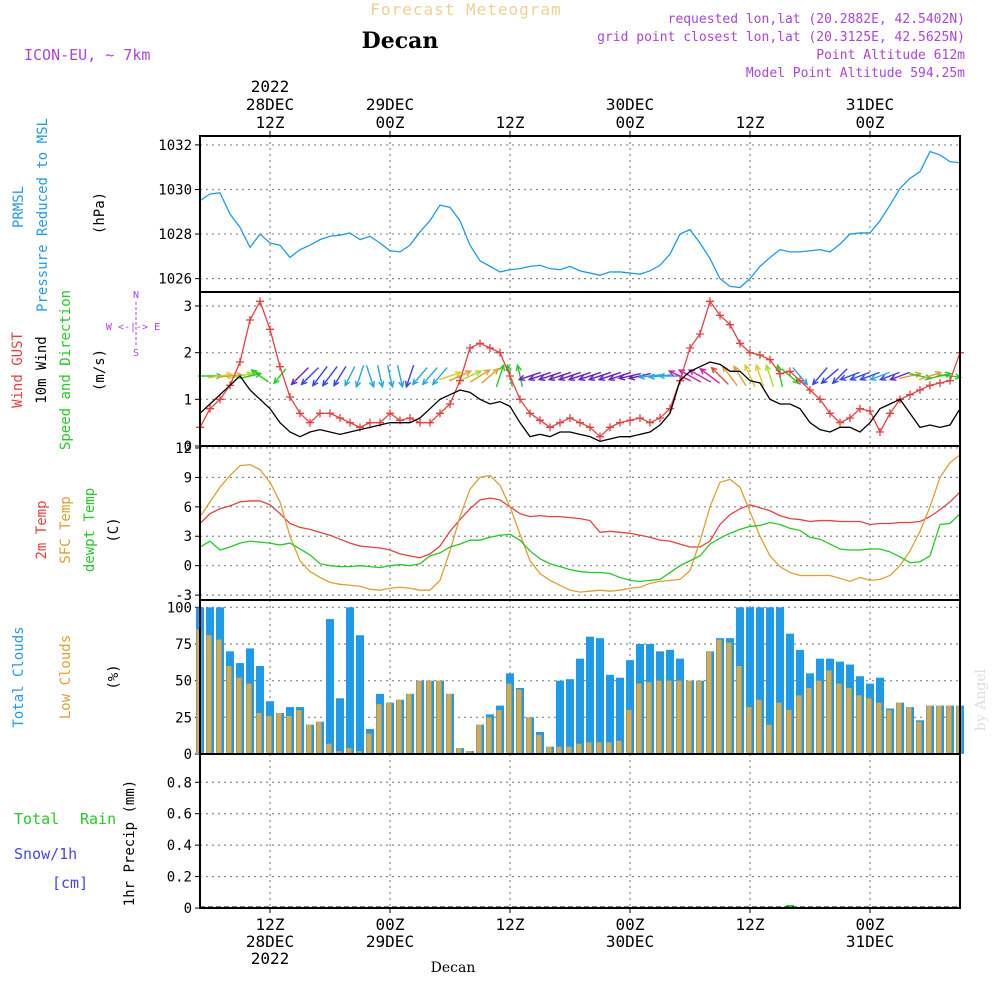  I want to click on compass-s: S, so click(136, 353).